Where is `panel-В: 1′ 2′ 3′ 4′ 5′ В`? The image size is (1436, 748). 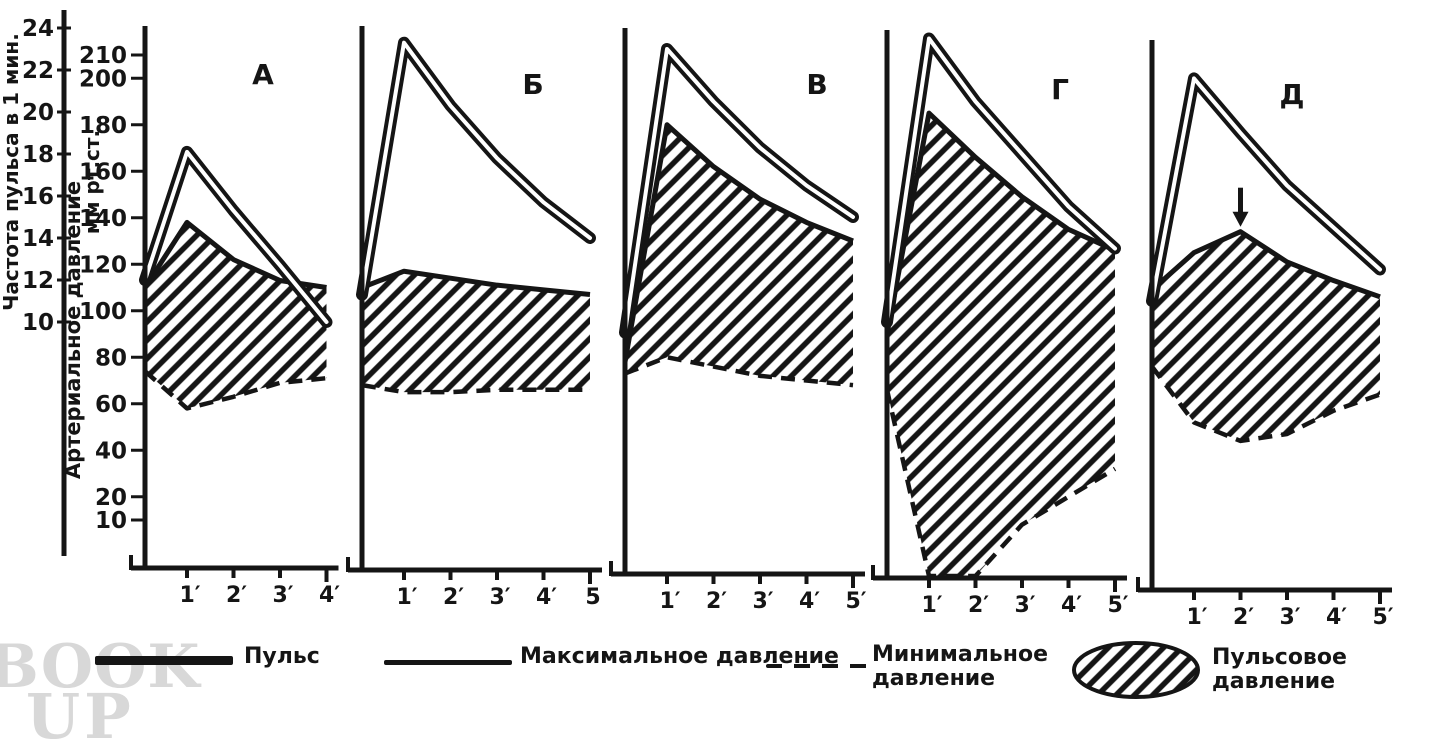 panel-В: 1′ 2′ 3′ 4′ 5′ В is located at coordinates (738, 321).